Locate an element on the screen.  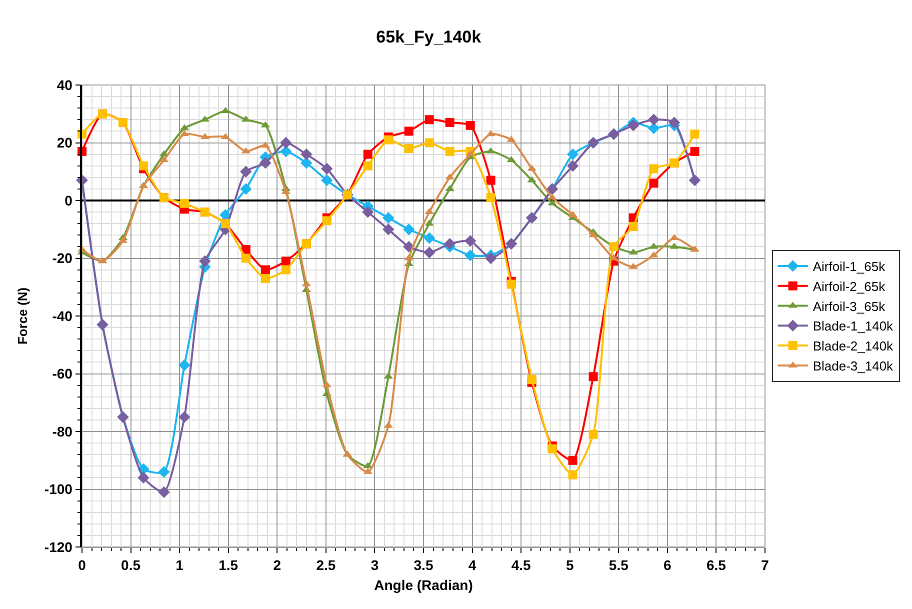
y-tick-label: 0 is located at coordinates (68, 200).